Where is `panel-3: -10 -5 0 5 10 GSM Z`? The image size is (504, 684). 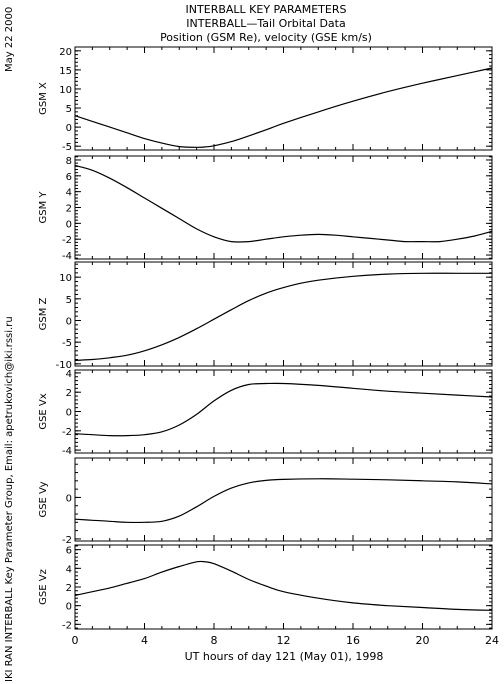
panel-3: -10 -5 0 5 10 GSM Z is located at coordinates (265, 316).